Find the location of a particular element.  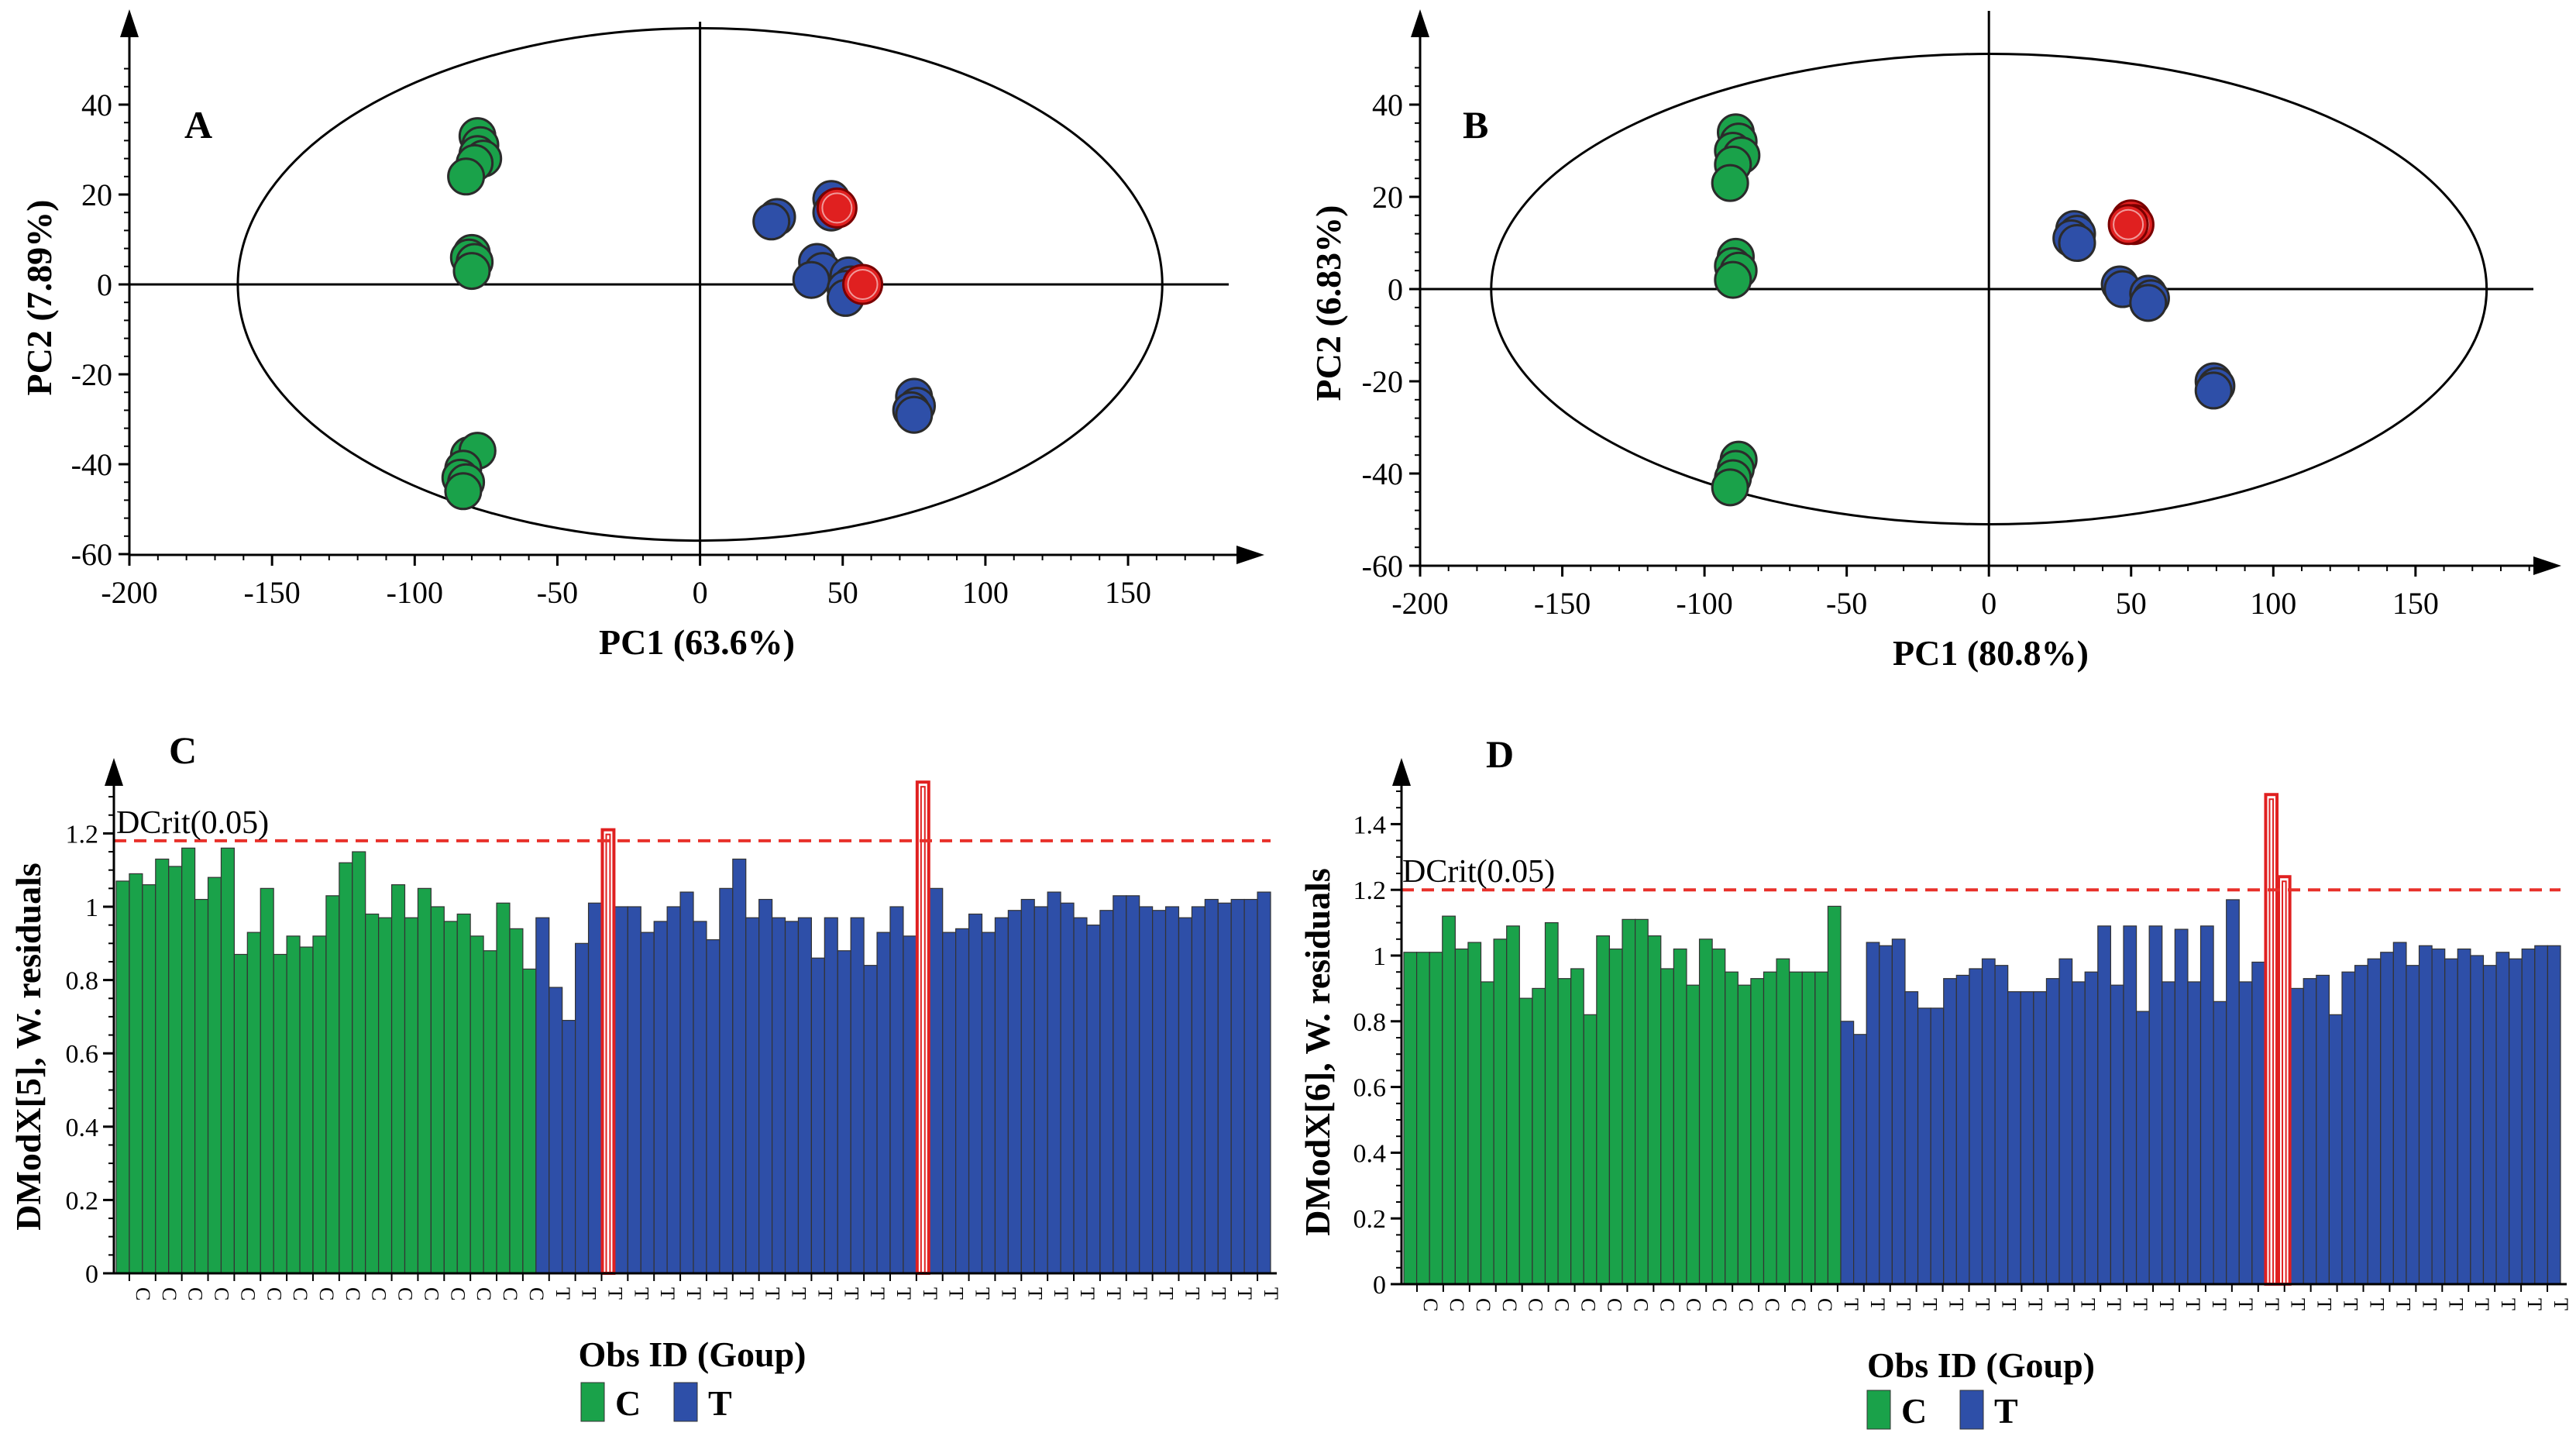

legend-swatch is located at coordinates (685, 1402).